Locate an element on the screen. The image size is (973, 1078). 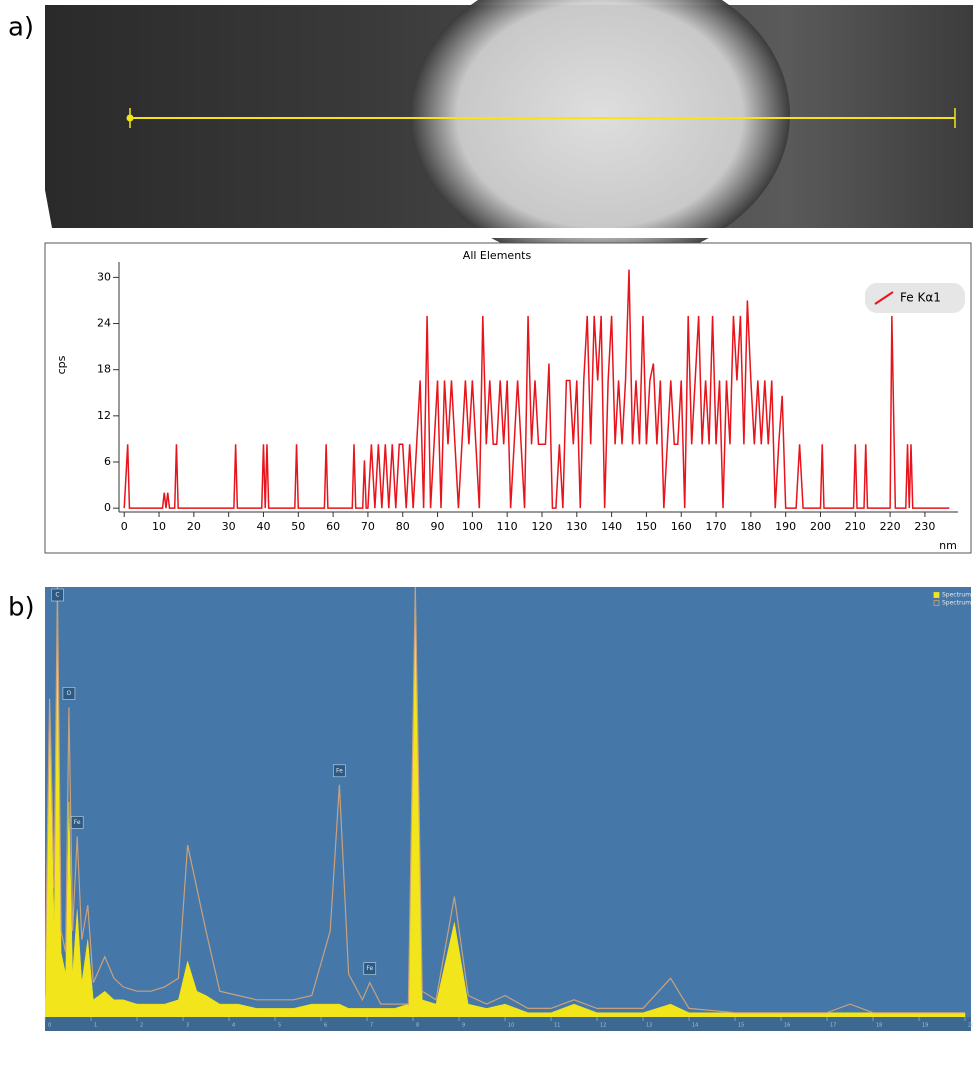
x-tick-label: 14 is located at coordinates (695, 1026).